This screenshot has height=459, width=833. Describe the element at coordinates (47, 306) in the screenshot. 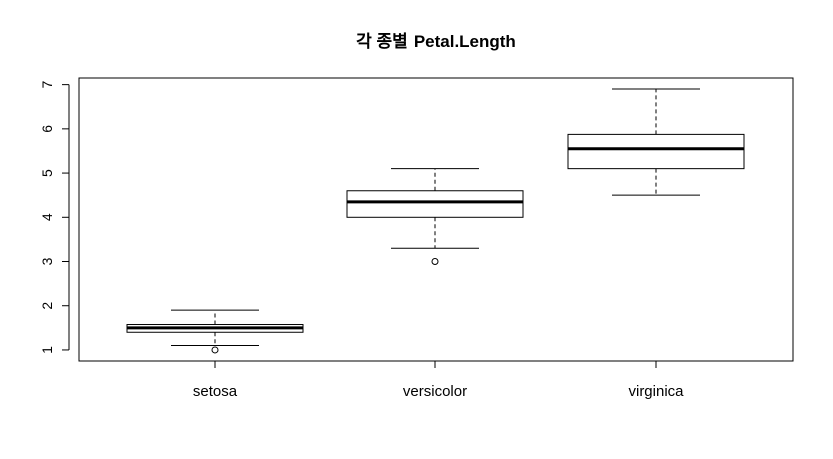

I see `y-tick-label: 2` at that location.